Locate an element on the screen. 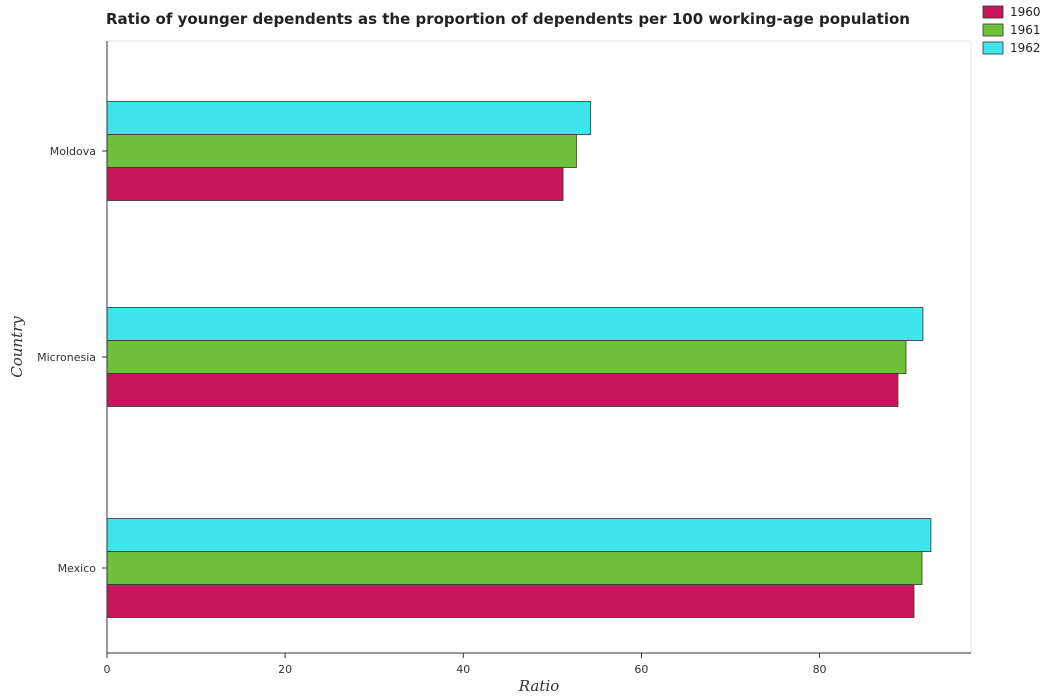 The image size is (1046, 700). bar-micronesia-1960 is located at coordinates (502, 390).